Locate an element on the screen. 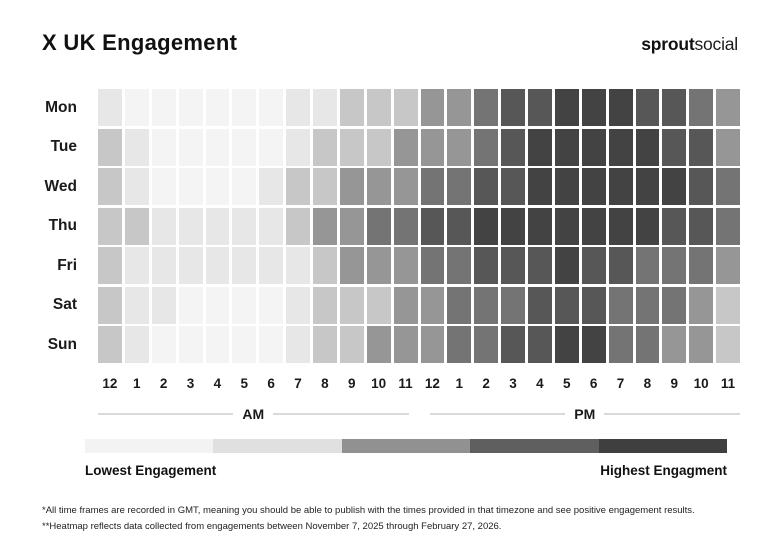  hour-label: 7 is located at coordinates (298, 383).